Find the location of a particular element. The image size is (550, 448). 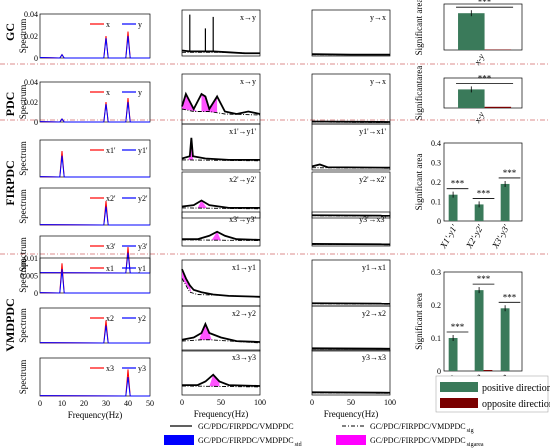

legend-label: y1' is located at coordinates (143, 150).